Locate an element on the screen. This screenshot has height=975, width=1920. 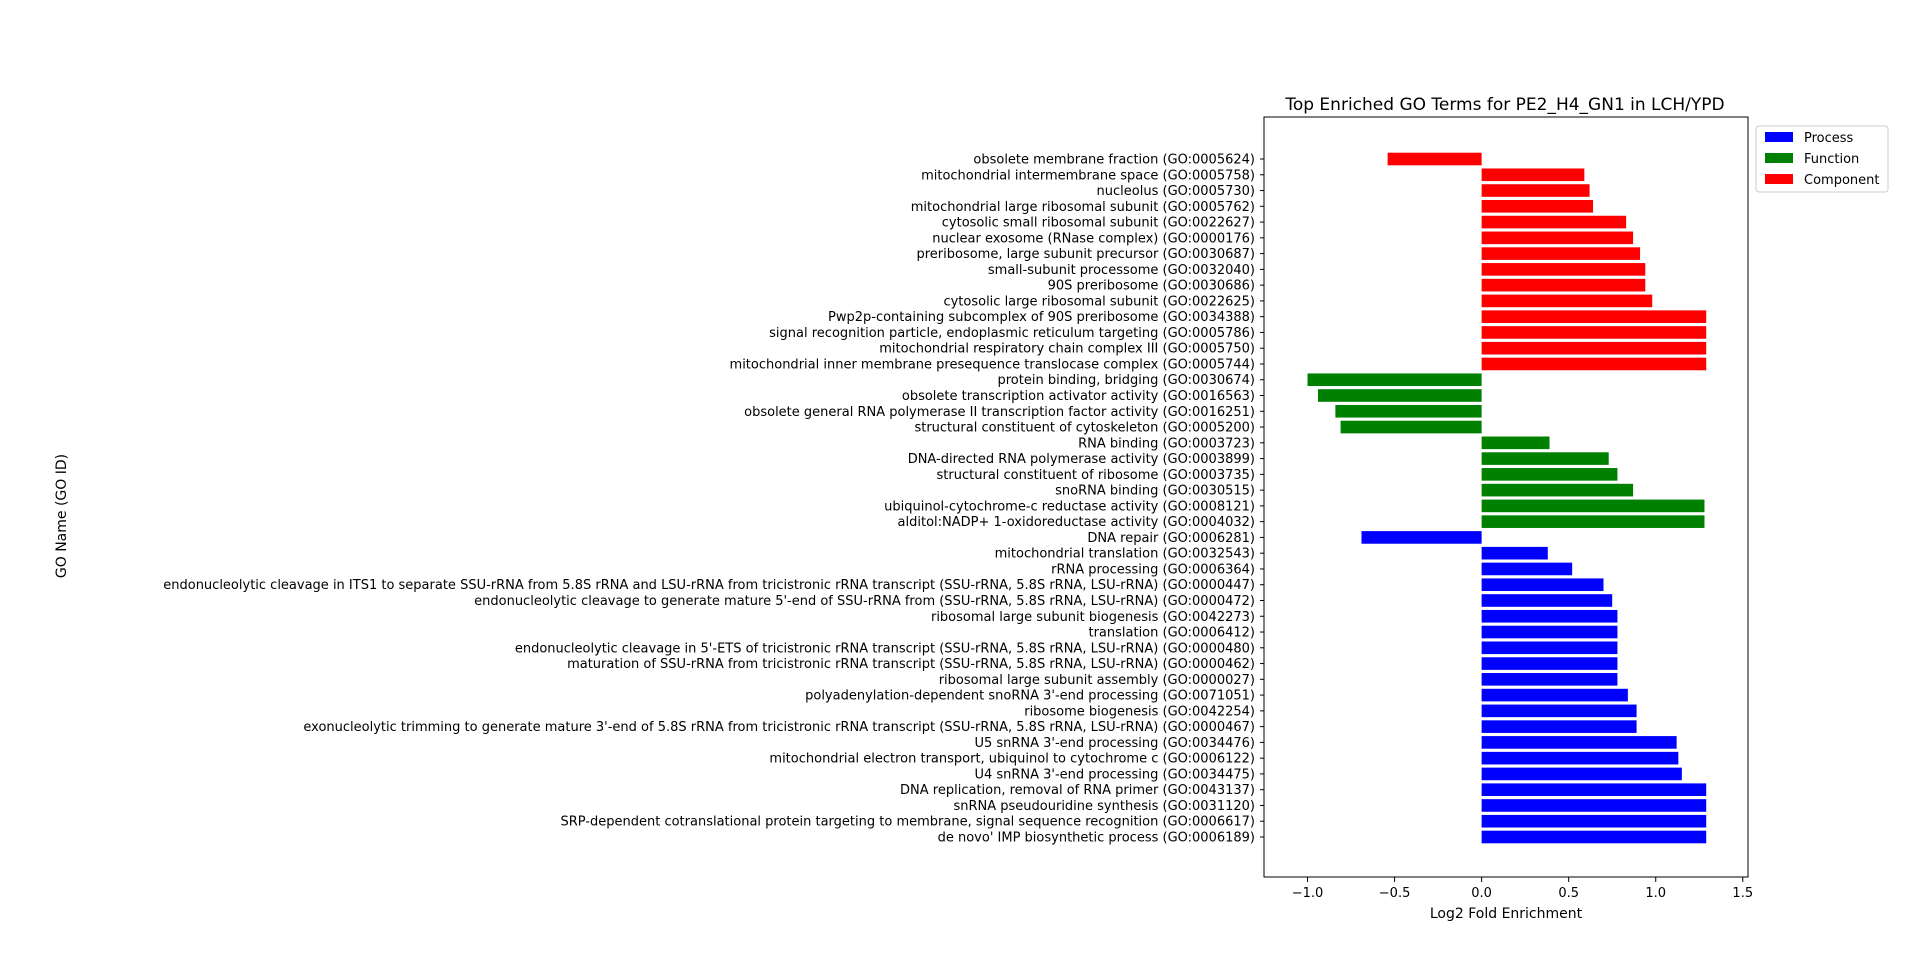
x-ticks: −1.0 −0.5 0.0 0.5 1.0 1.5 is located at coordinates (1522, 889).